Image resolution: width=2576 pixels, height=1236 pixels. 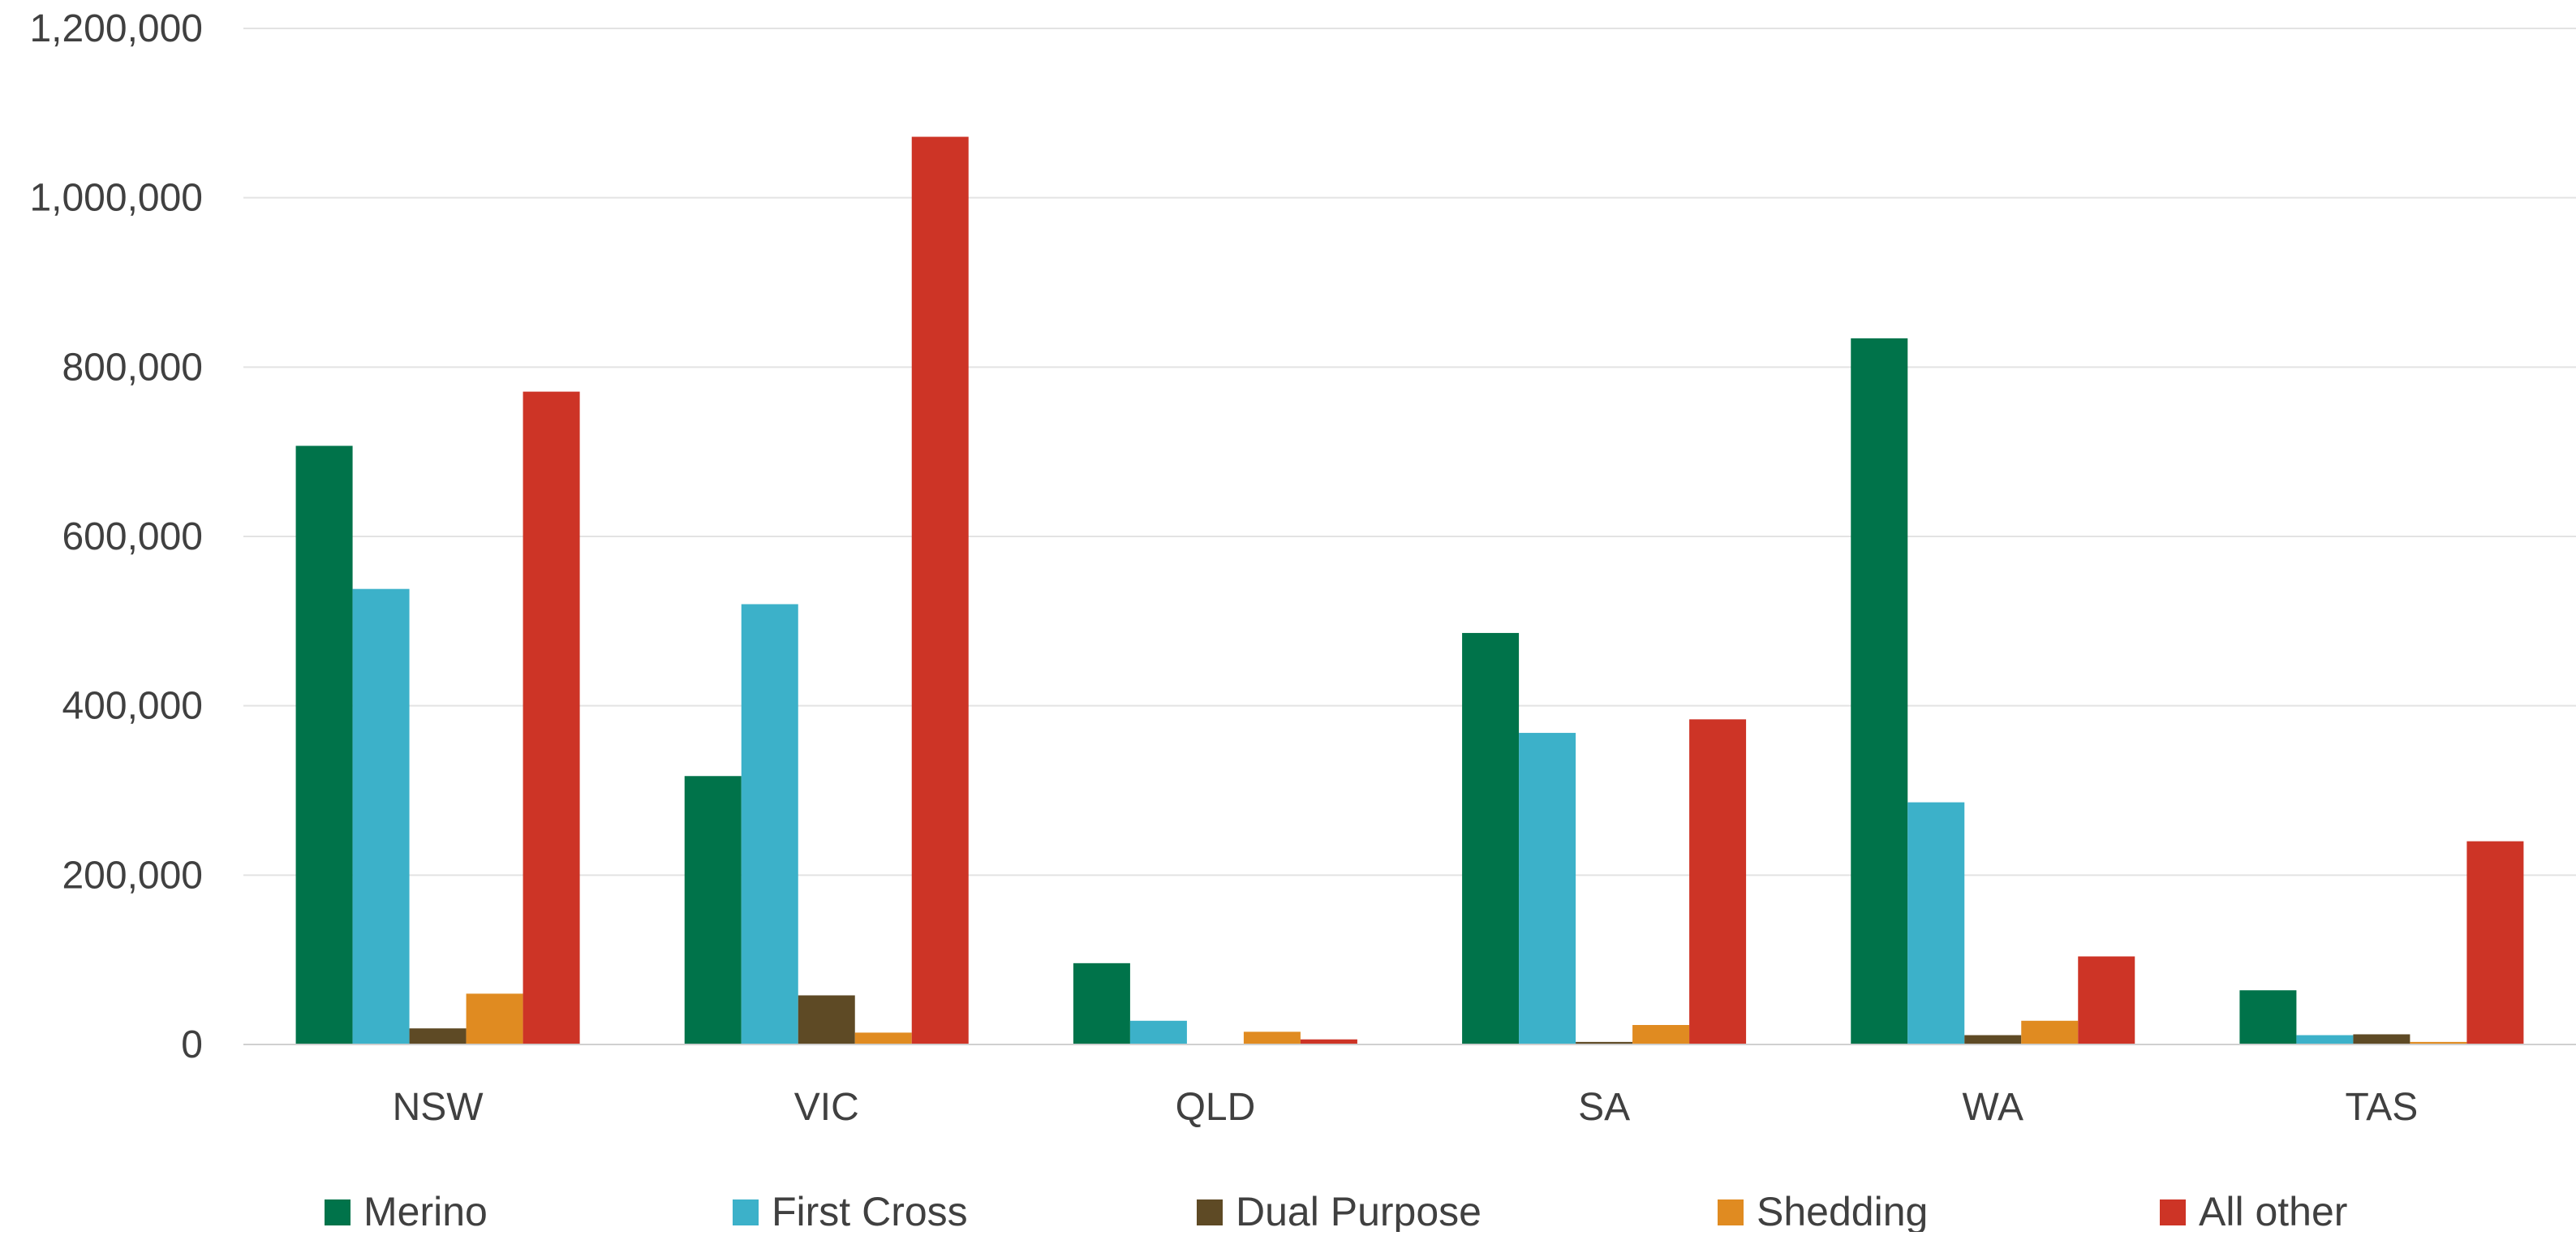 What do you see at coordinates (551, 718) in the screenshot?
I see `bar-all-other-nsw` at bounding box center [551, 718].